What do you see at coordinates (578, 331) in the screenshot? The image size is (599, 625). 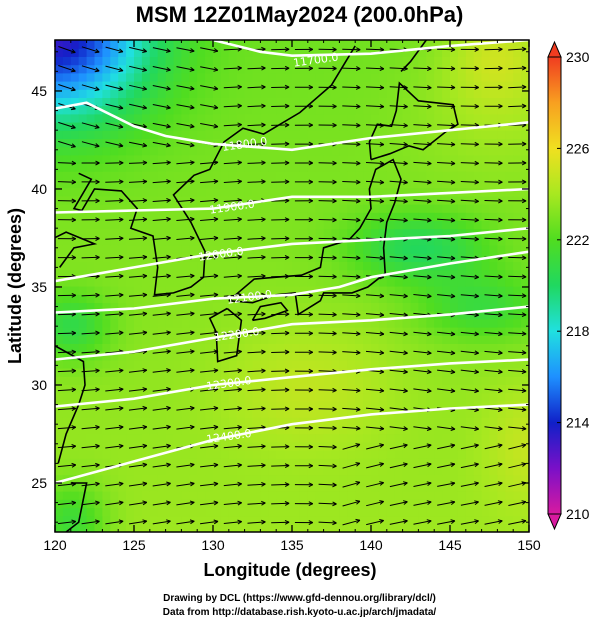 I see `colorbar-tick-label: 218` at bounding box center [578, 331].